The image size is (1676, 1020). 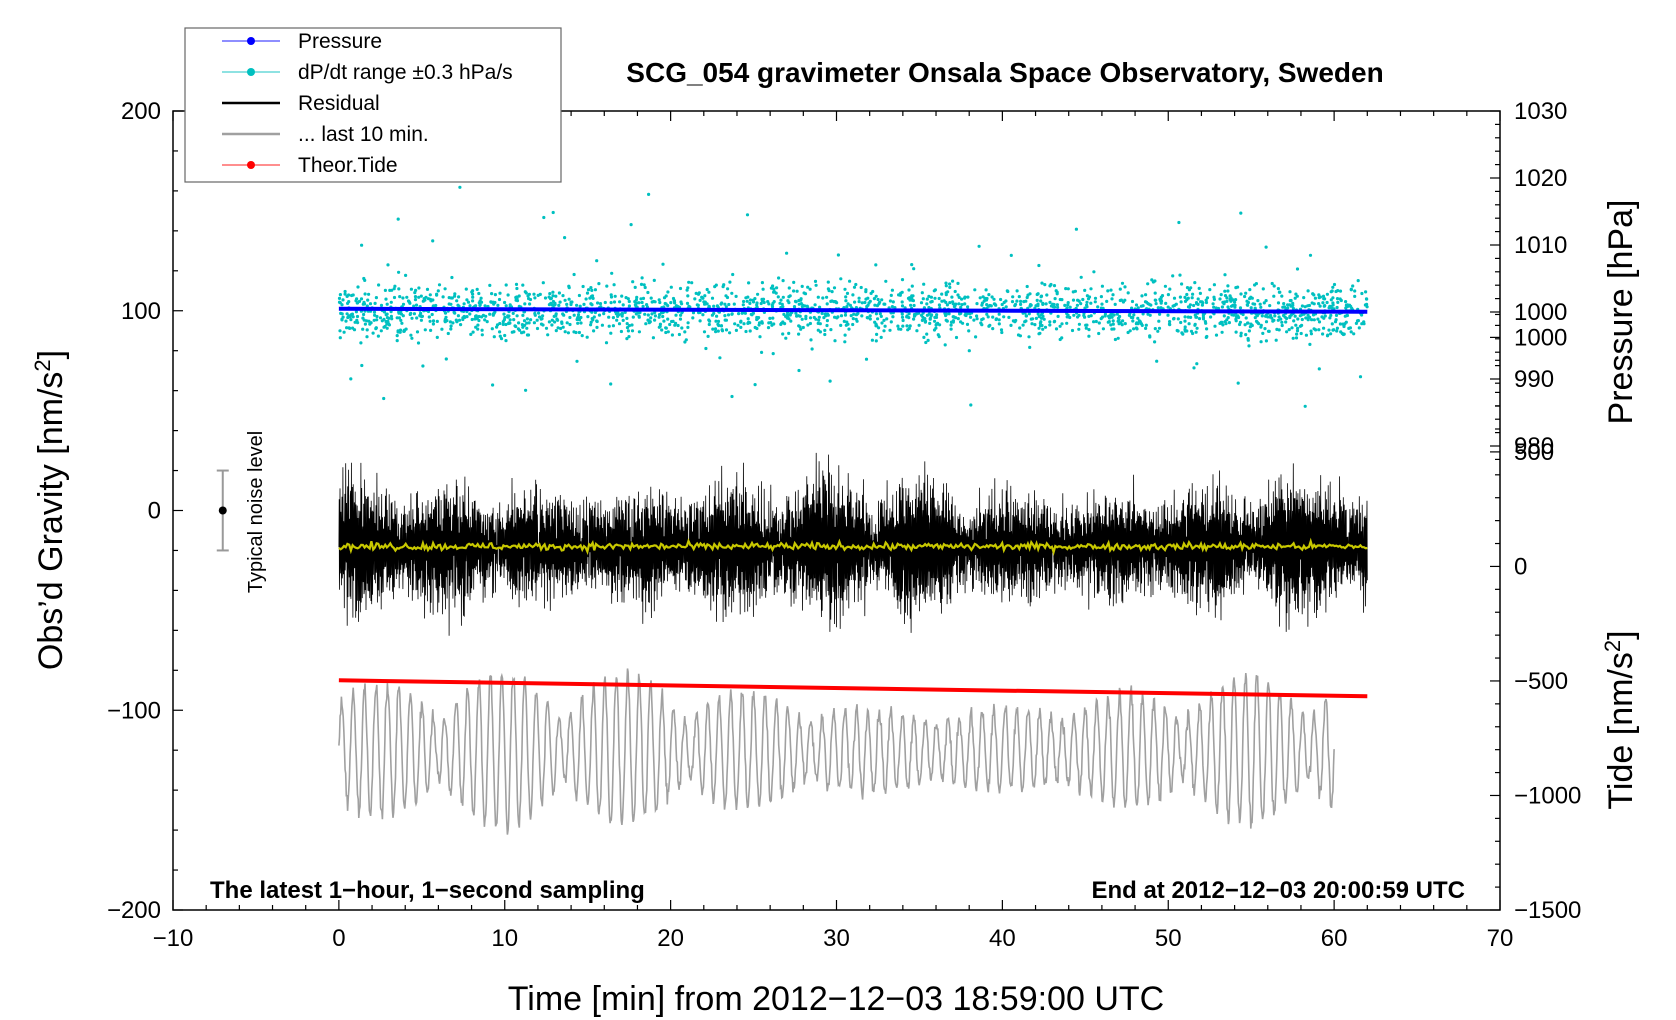 What do you see at coordinates (51, 354) in the screenshot?
I see `y-axis-title-left-end: ]` at bounding box center [51, 354].